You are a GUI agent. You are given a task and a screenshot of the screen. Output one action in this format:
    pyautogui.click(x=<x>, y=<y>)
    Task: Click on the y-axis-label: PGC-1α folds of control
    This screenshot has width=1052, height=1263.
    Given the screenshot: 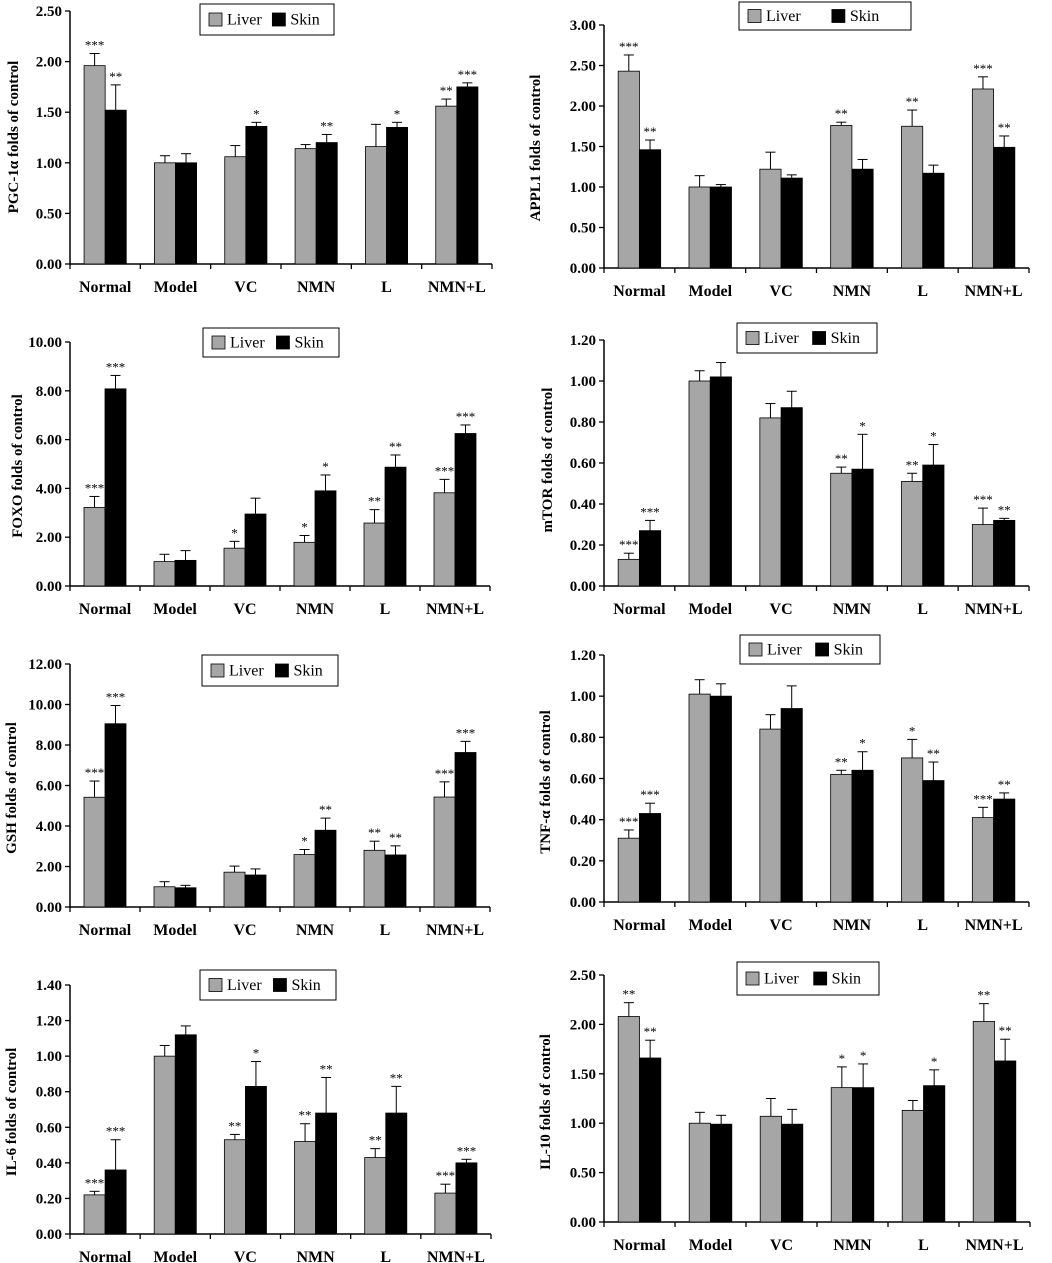 What is the action you would take?
    pyautogui.click(x=14, y=137)
    